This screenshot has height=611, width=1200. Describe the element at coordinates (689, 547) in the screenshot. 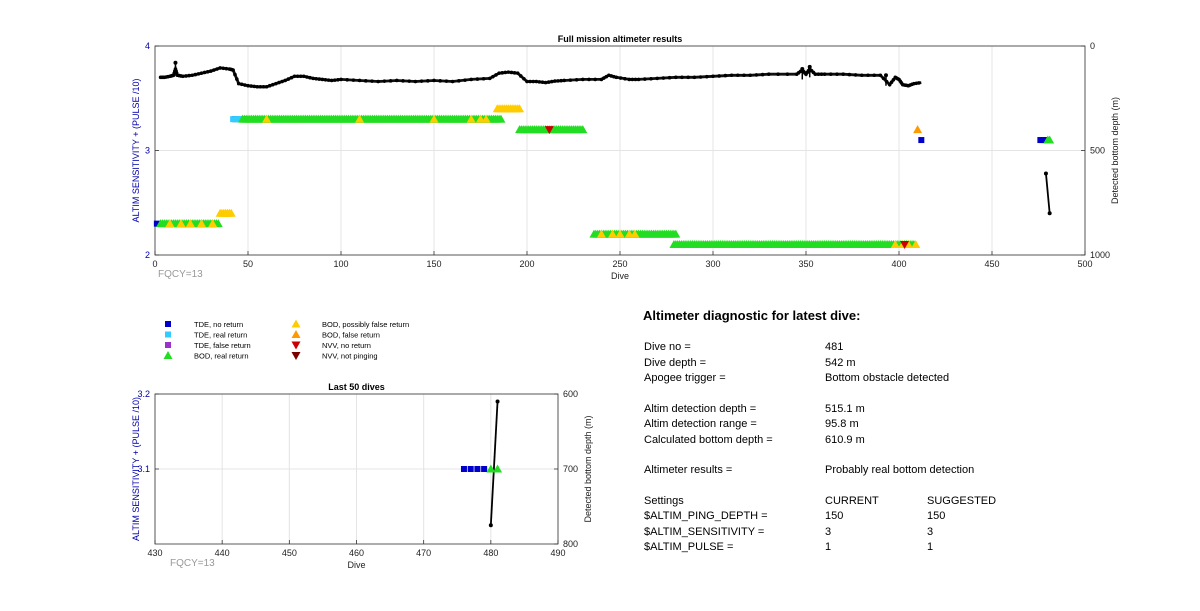

I see `setting-name: $ALTIM_PULSE =` at that location.